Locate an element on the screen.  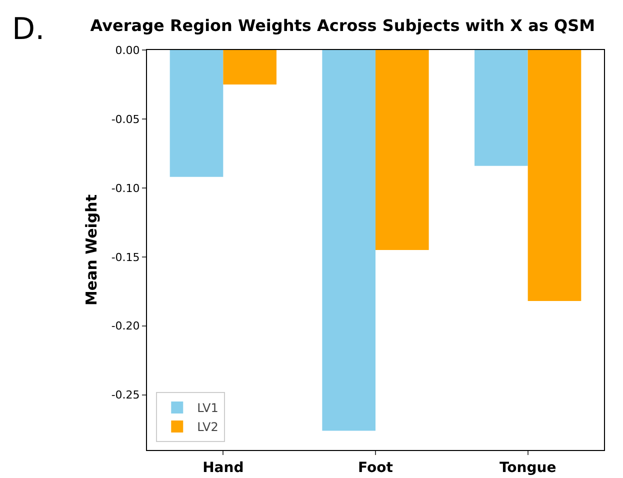
y-tick-label: -0.05 is located at coordinates (125, 119).